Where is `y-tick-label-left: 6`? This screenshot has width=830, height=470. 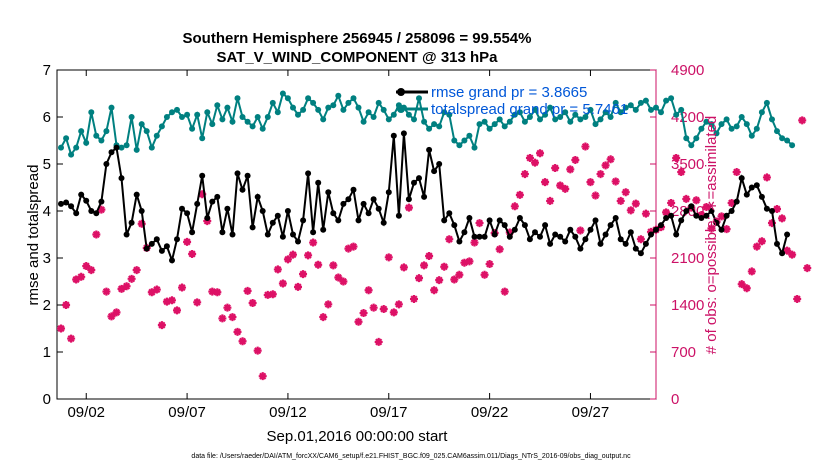
y-tick-label-left: 6 is located at coordinates (47, 117).